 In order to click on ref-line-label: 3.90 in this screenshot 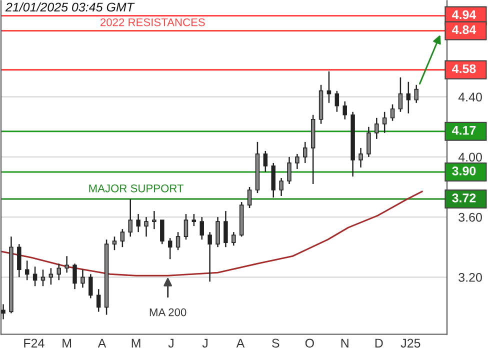, I will do `click(464, 171)`.